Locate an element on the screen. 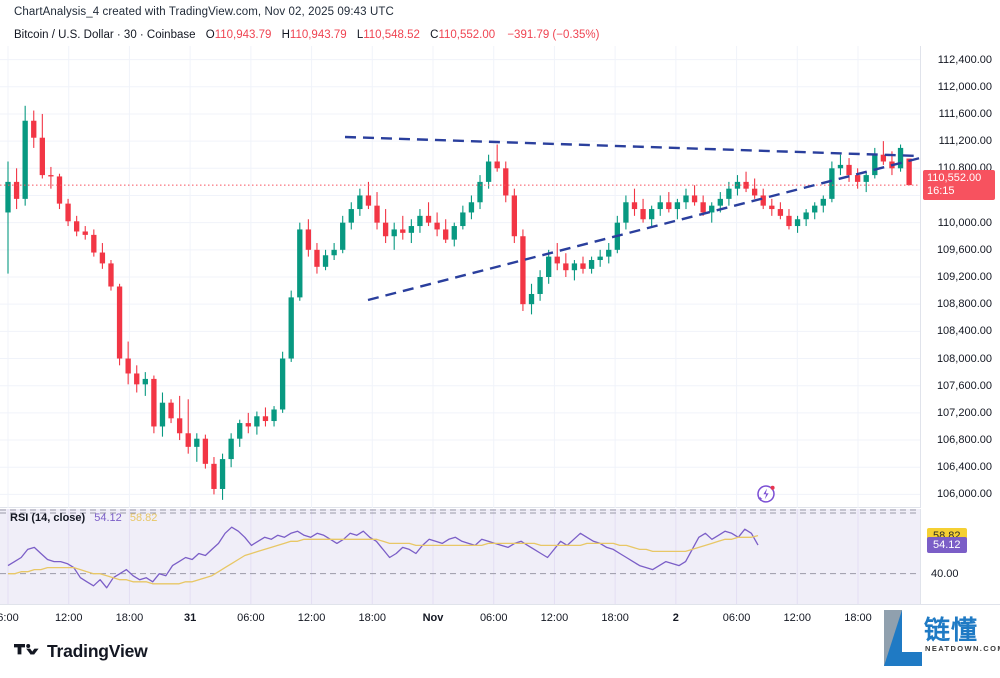 The width and height of the screenshot is (1000, 678). time-axis-label: 31 is located at coordinates (190, 618).